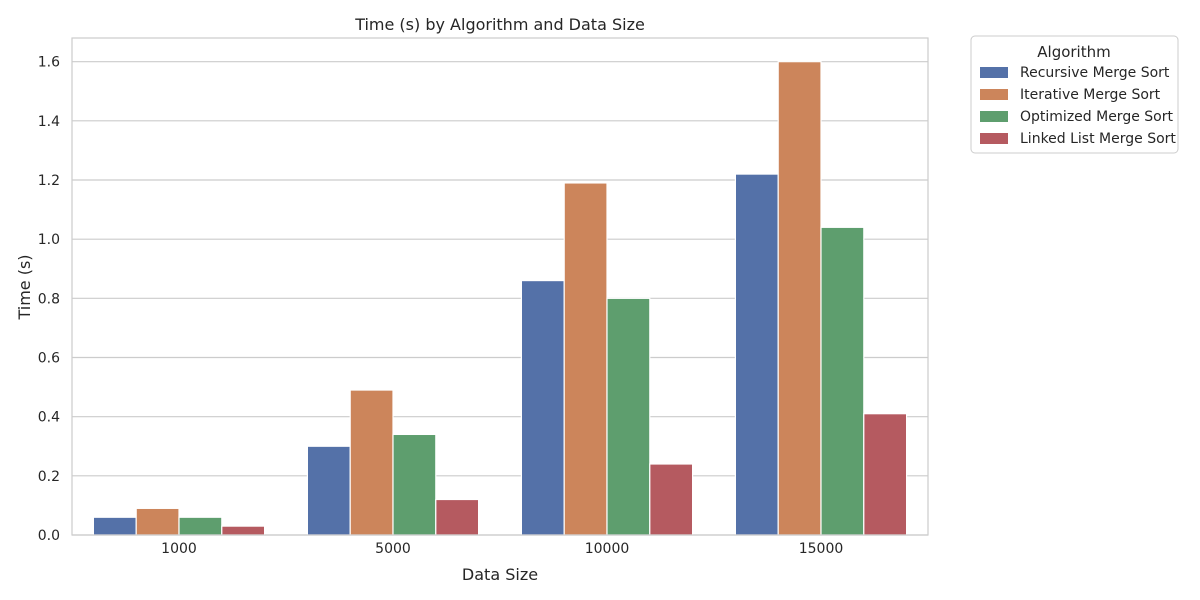  I want to click on chart-title: Time (s) by Algorithm and Data Size, so click(499, 24).